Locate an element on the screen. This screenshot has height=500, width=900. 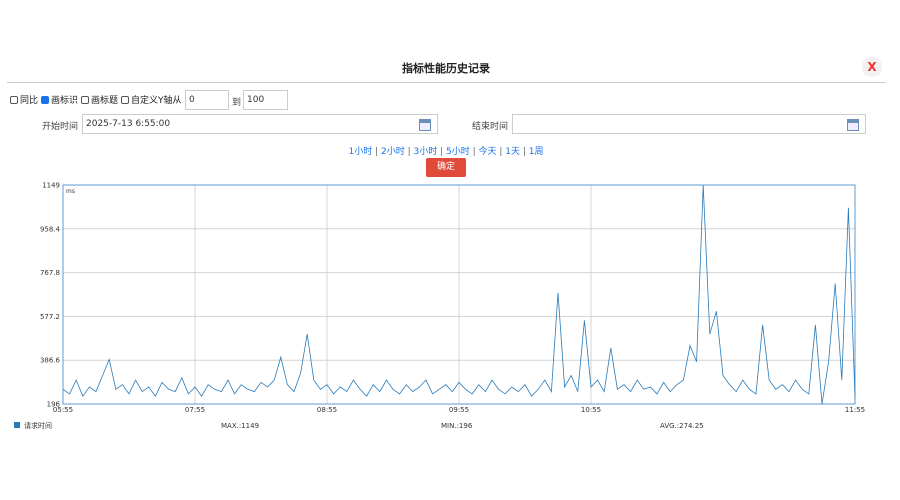
start-value: 2025-7-13 6:55:00 is located at coordinates (128, 124).